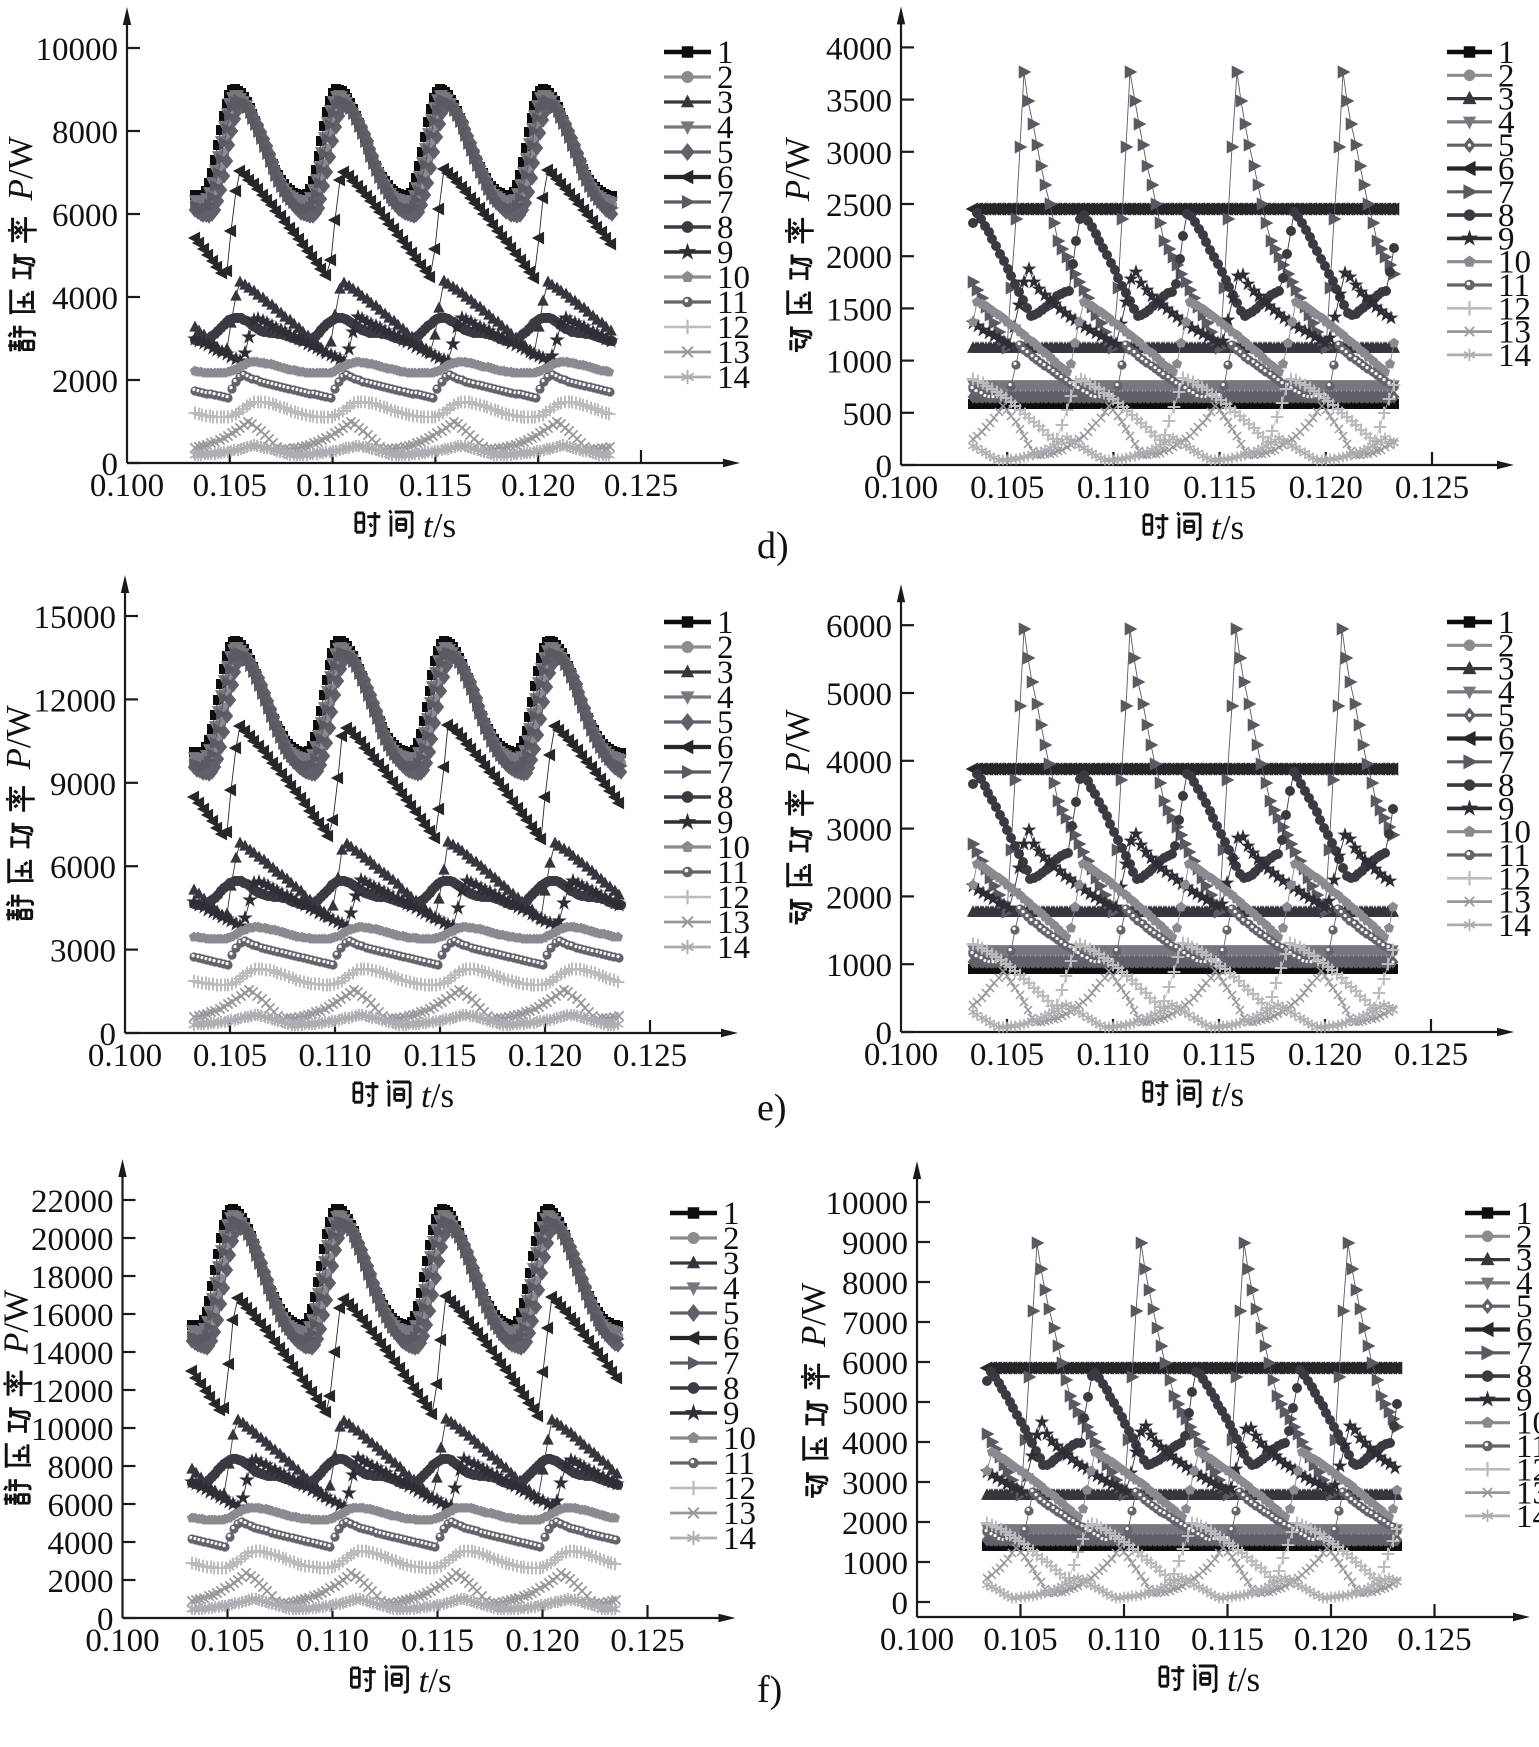 The height and width of the screenshot is (1747, 1539). Describe the element at coordinates (75, 618) in the screenshot. I see `svg-text: 15000` at that location.